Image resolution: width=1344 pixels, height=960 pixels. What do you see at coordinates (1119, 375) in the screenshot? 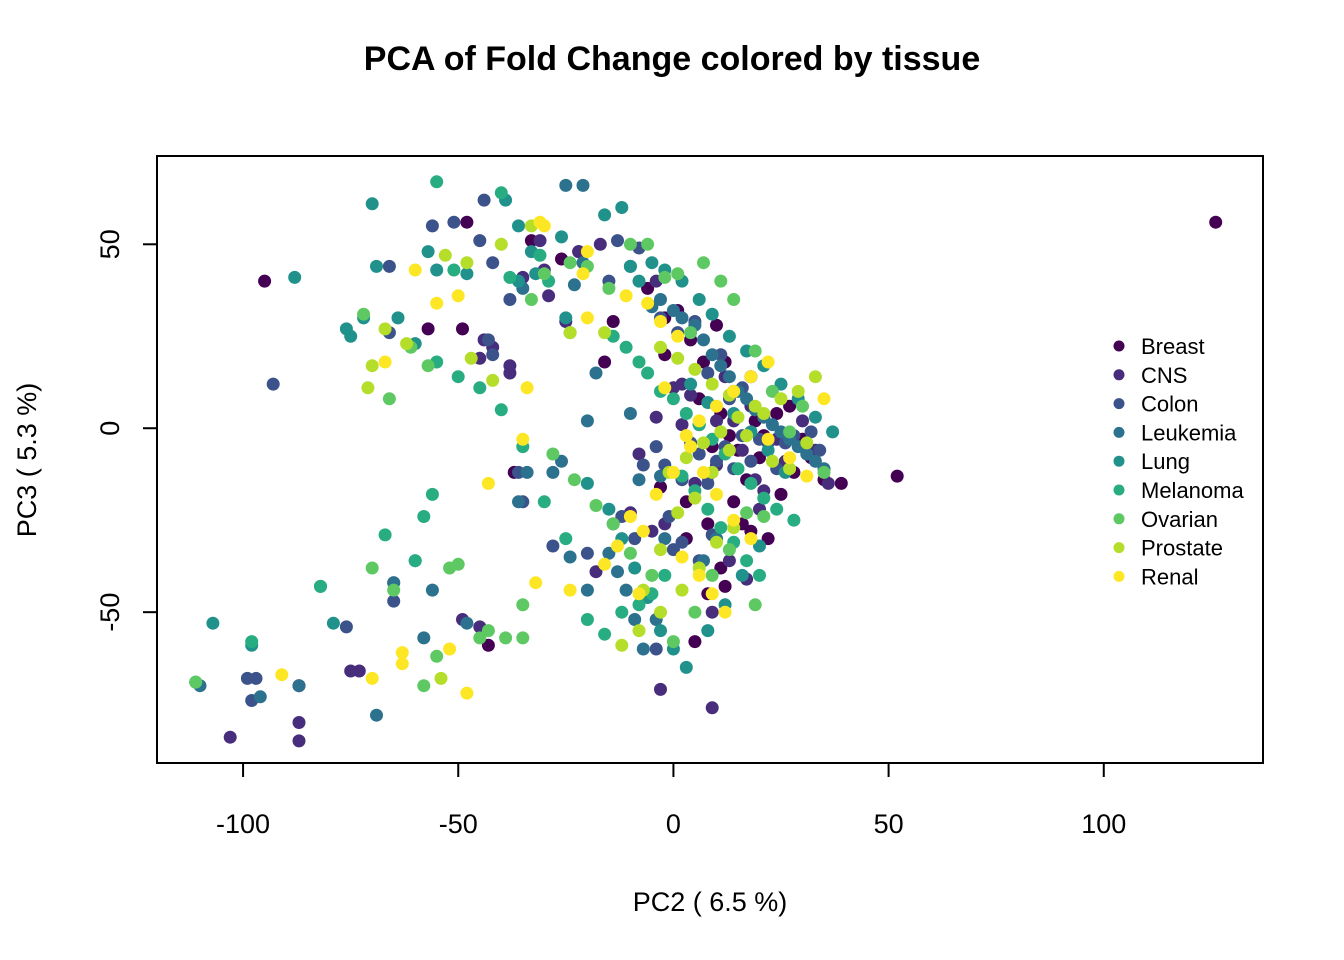
I see `legend-marker-cns` at bounding box center [1119, 375].